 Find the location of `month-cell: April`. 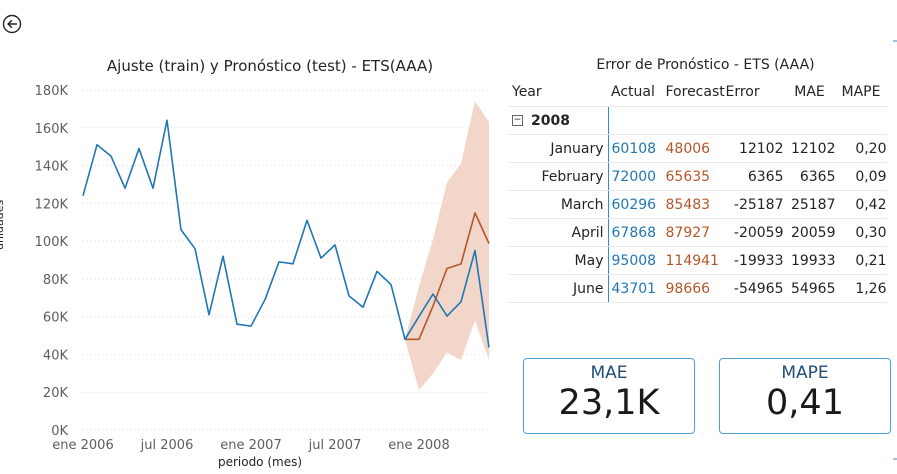

month-cell: April is located at coordinates (558, 232).